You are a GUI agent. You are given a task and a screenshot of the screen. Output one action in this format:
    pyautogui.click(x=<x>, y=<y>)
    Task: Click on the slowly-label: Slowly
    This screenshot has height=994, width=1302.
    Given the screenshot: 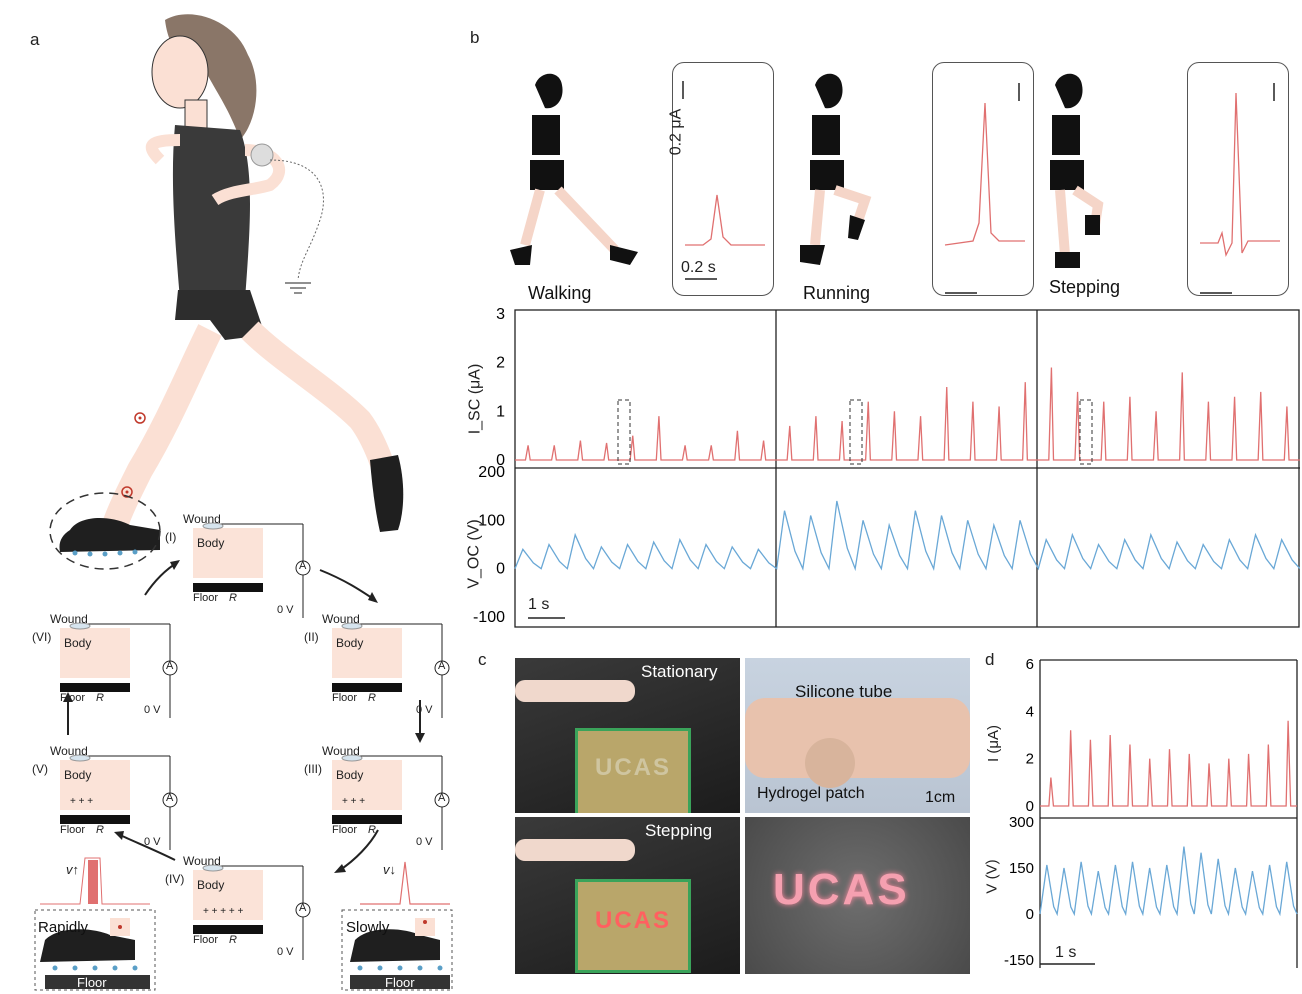 What is the action you would take?
    pyautogui.click(x=368, y=927)
    